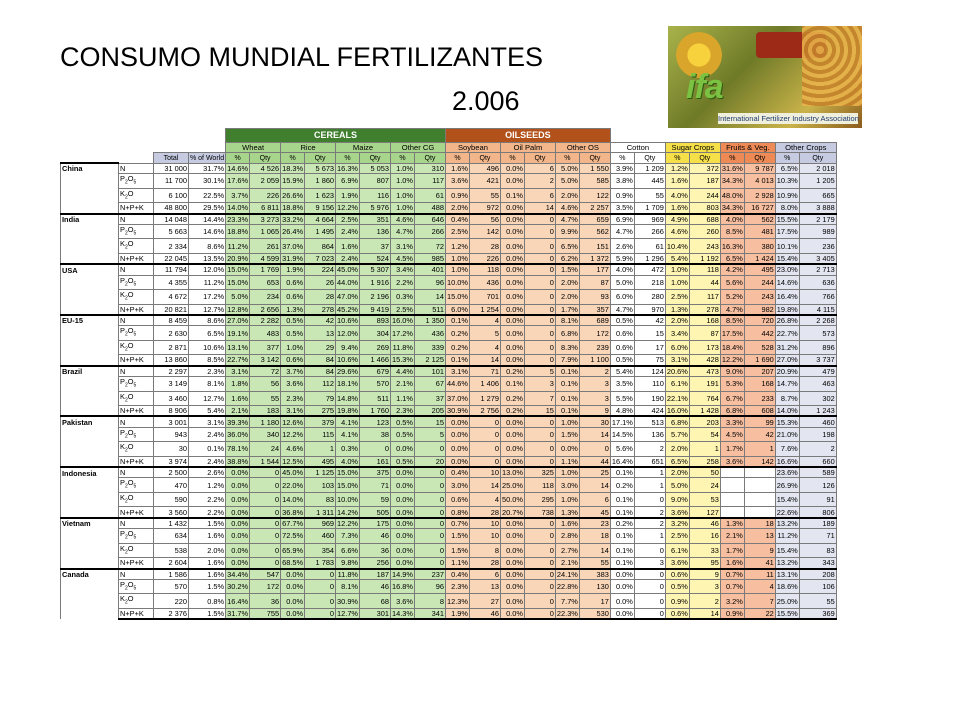 The image size is (960, 720). I want to click on table-value-cell: 0.9%, so click(677, 601).